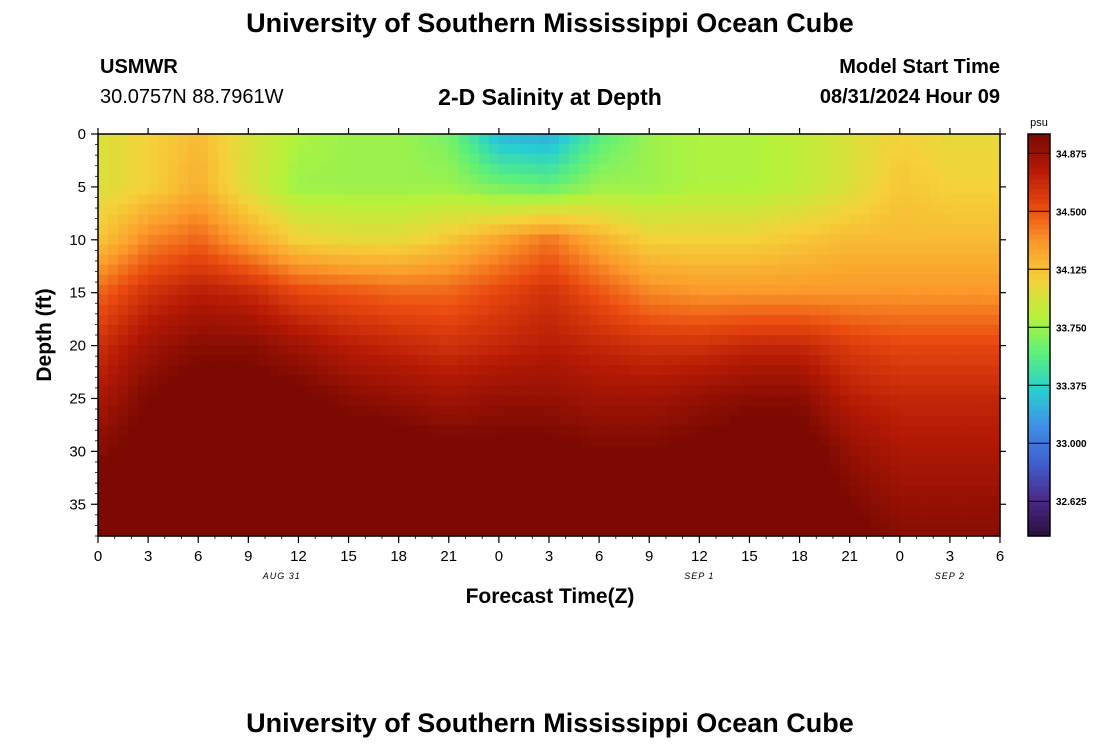 This screenshot has width=1100, height=750. Describe the element at coordinates (1039, 383) in the screenshot. I see `colorbar-segment` at that location.